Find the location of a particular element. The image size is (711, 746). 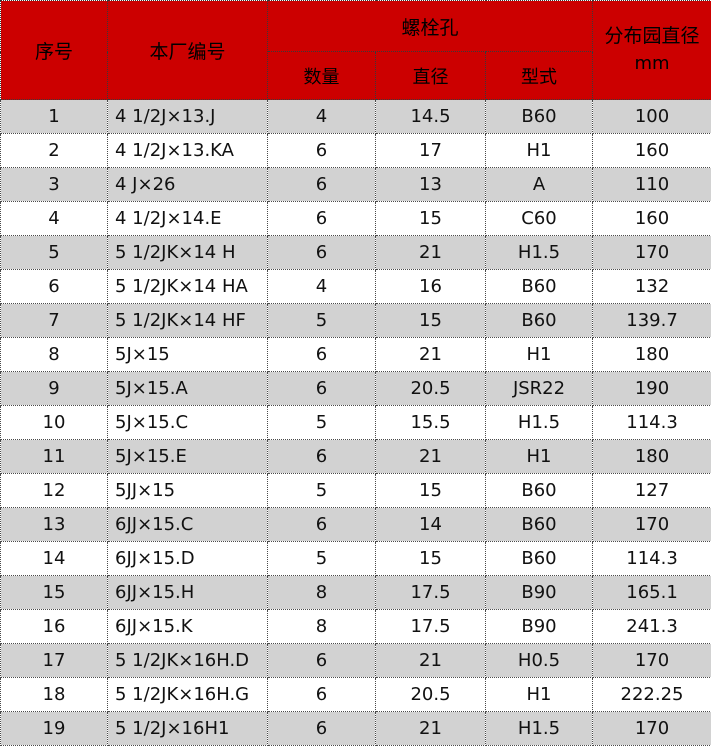

cell-pitch-circle-diameter: 139.7 is located at coordinates (652, 321).